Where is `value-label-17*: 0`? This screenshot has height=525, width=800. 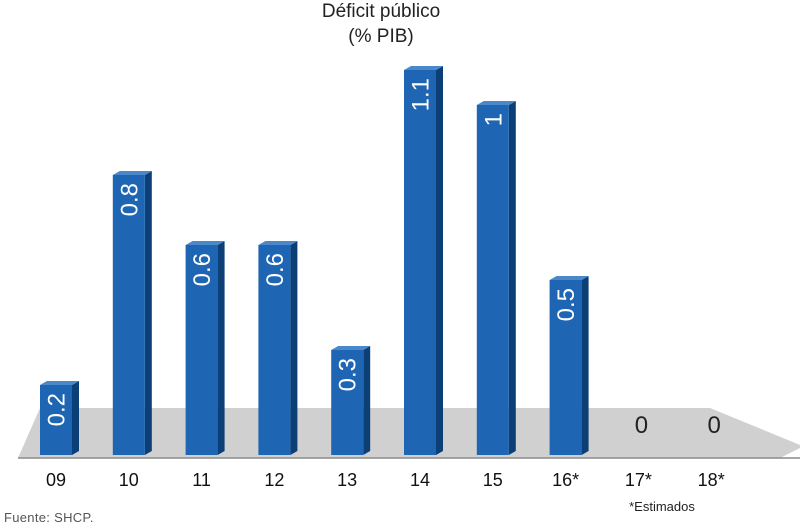
value-label-17*: 0 is located at coordinates (641, 425).